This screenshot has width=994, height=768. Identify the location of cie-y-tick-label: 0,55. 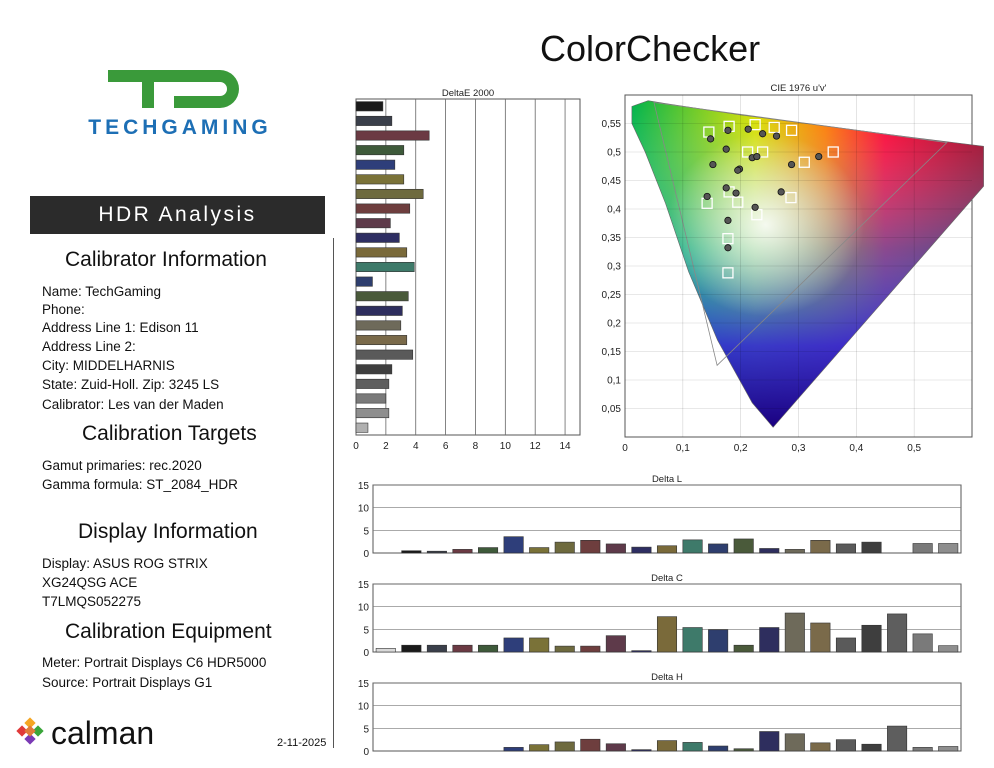
(612, 124).